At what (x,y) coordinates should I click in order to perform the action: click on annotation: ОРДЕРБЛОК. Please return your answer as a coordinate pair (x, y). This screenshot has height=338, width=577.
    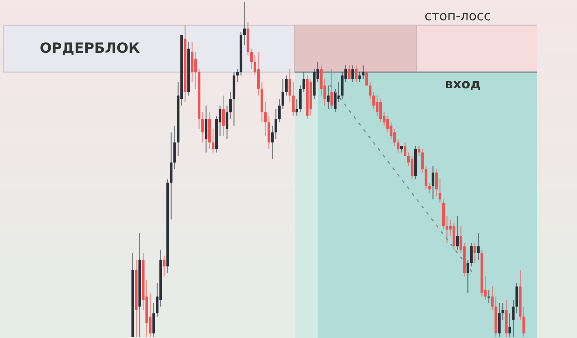
    Looking at the image, I should click on (90, 49).